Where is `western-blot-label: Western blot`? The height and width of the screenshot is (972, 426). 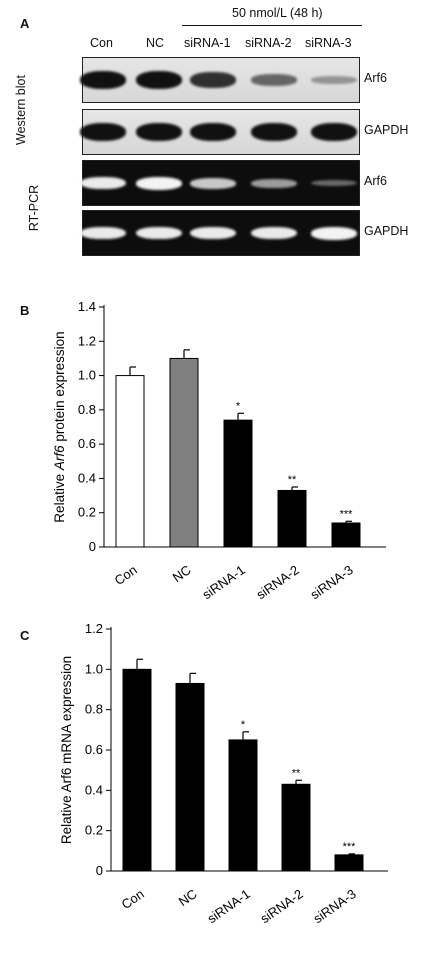
western-blot-label: Western blot is located at coordinates (21, 110).